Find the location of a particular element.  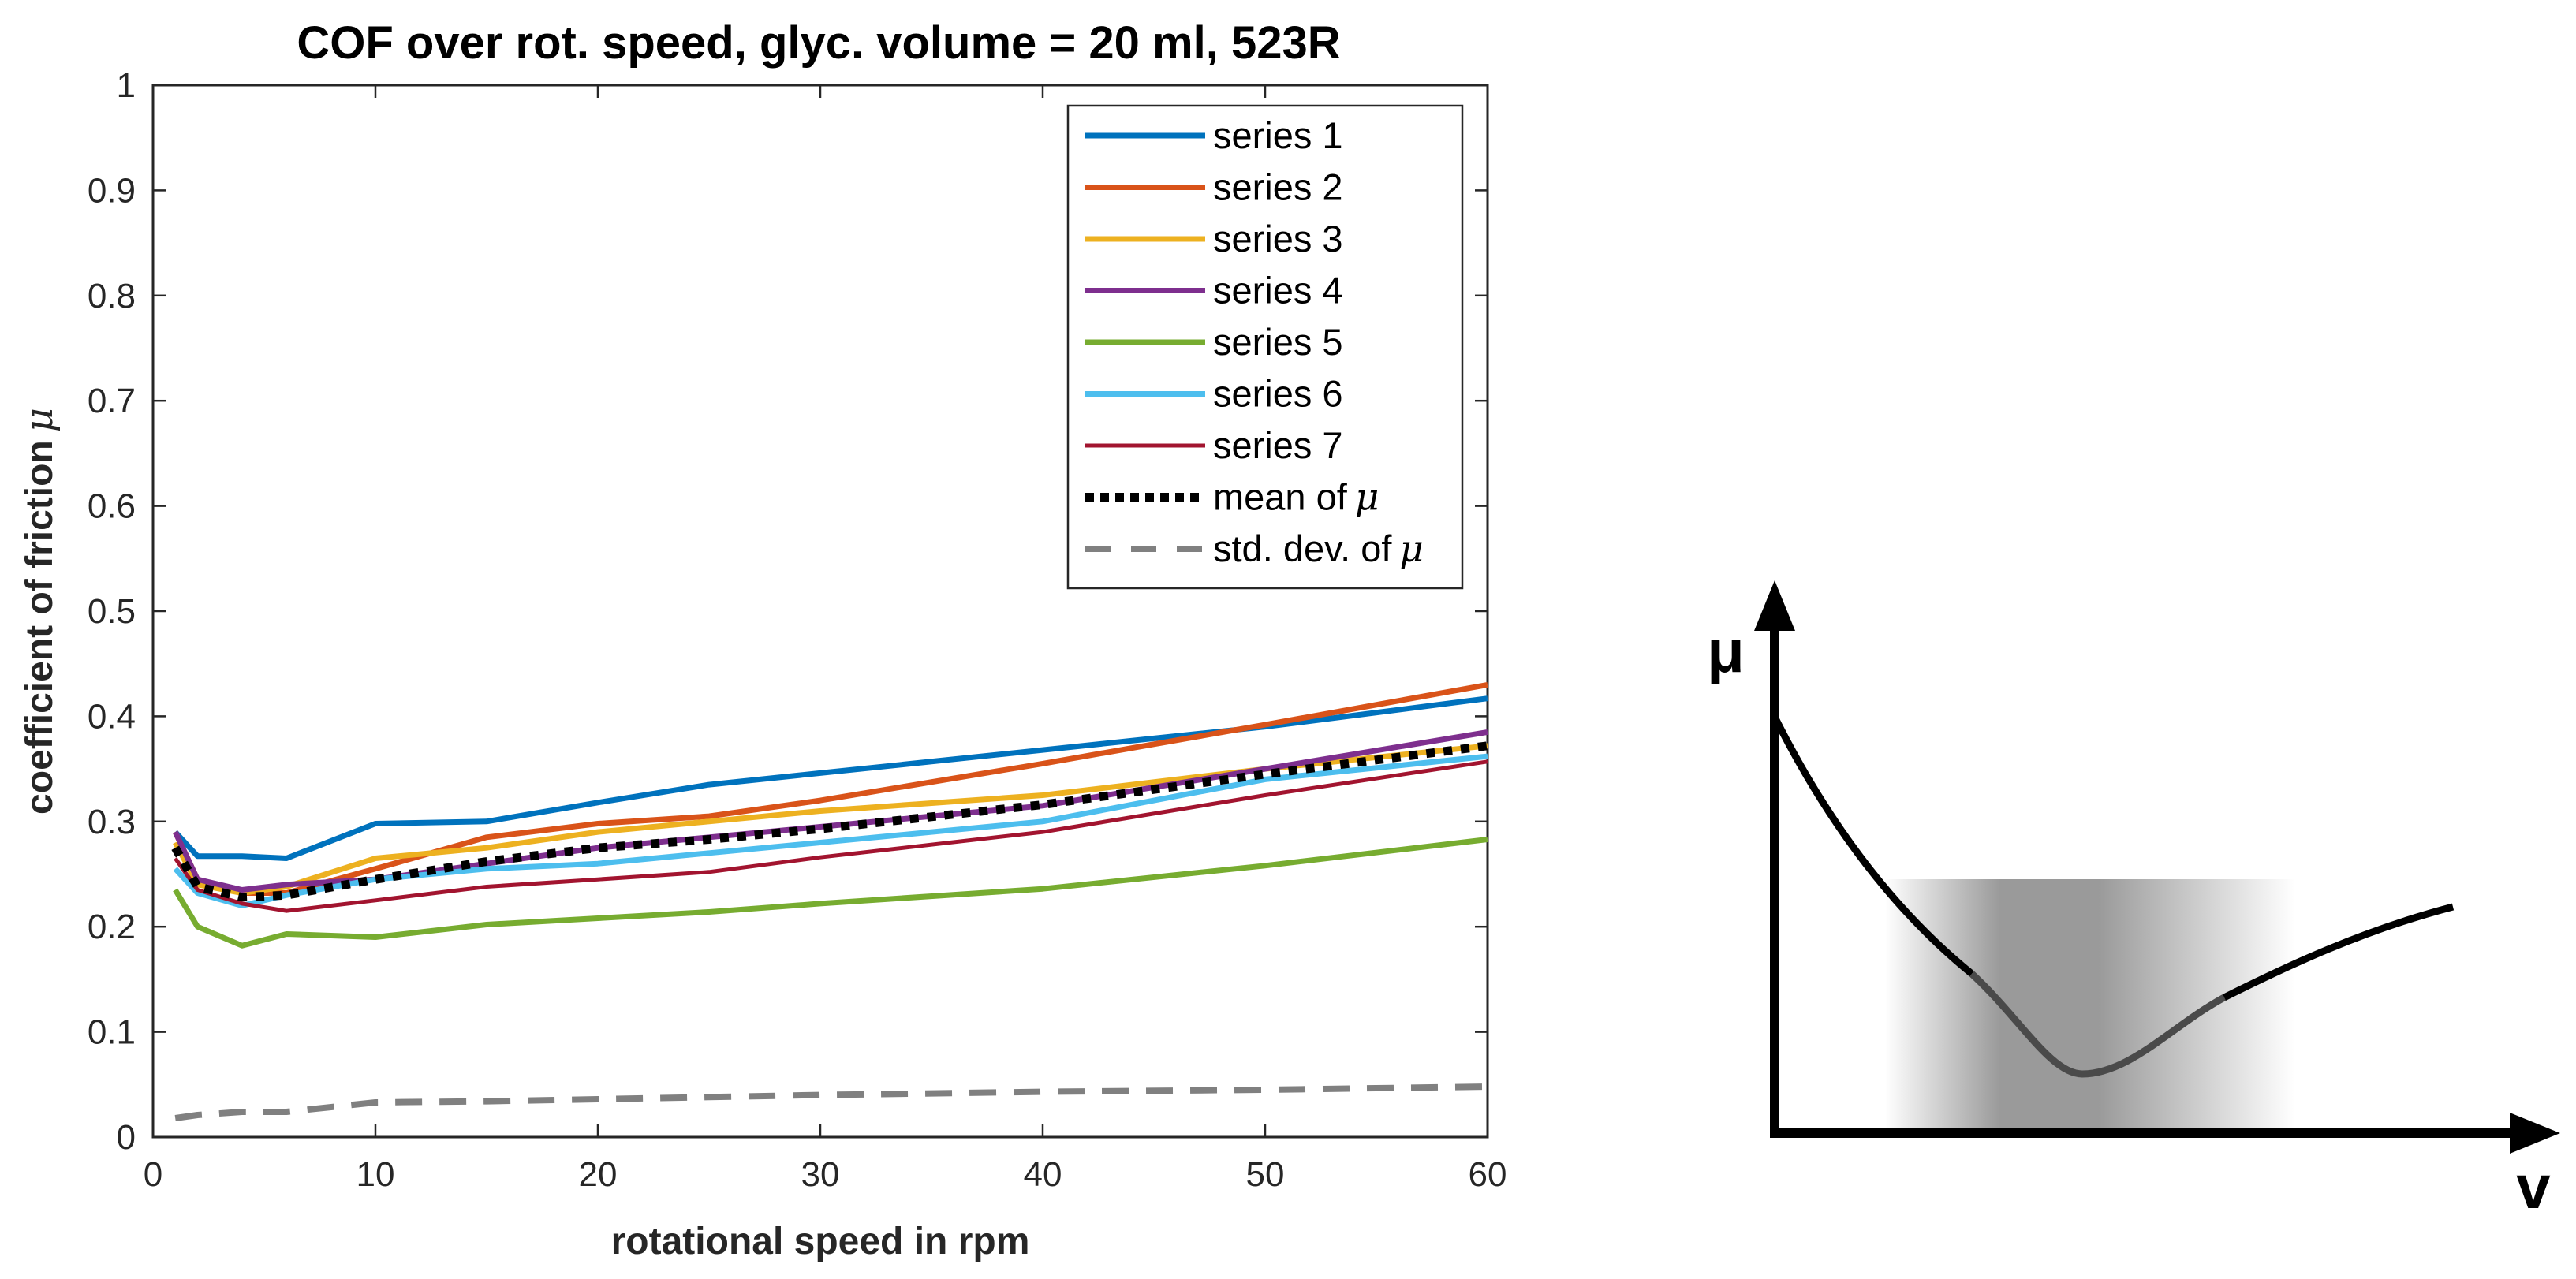

legend-label-9: std. dev. of μ is located at coordinates (1318, 549).